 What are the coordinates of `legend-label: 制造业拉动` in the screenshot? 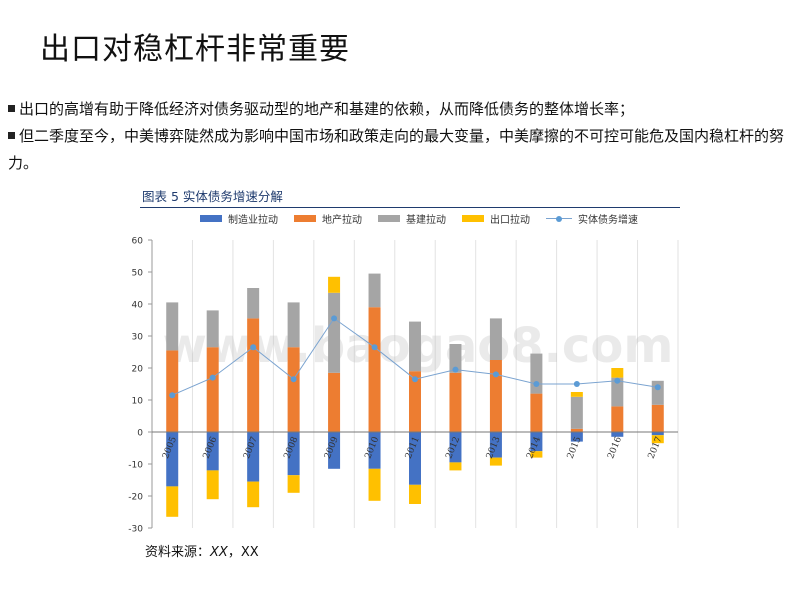 It's located at (253, 220).